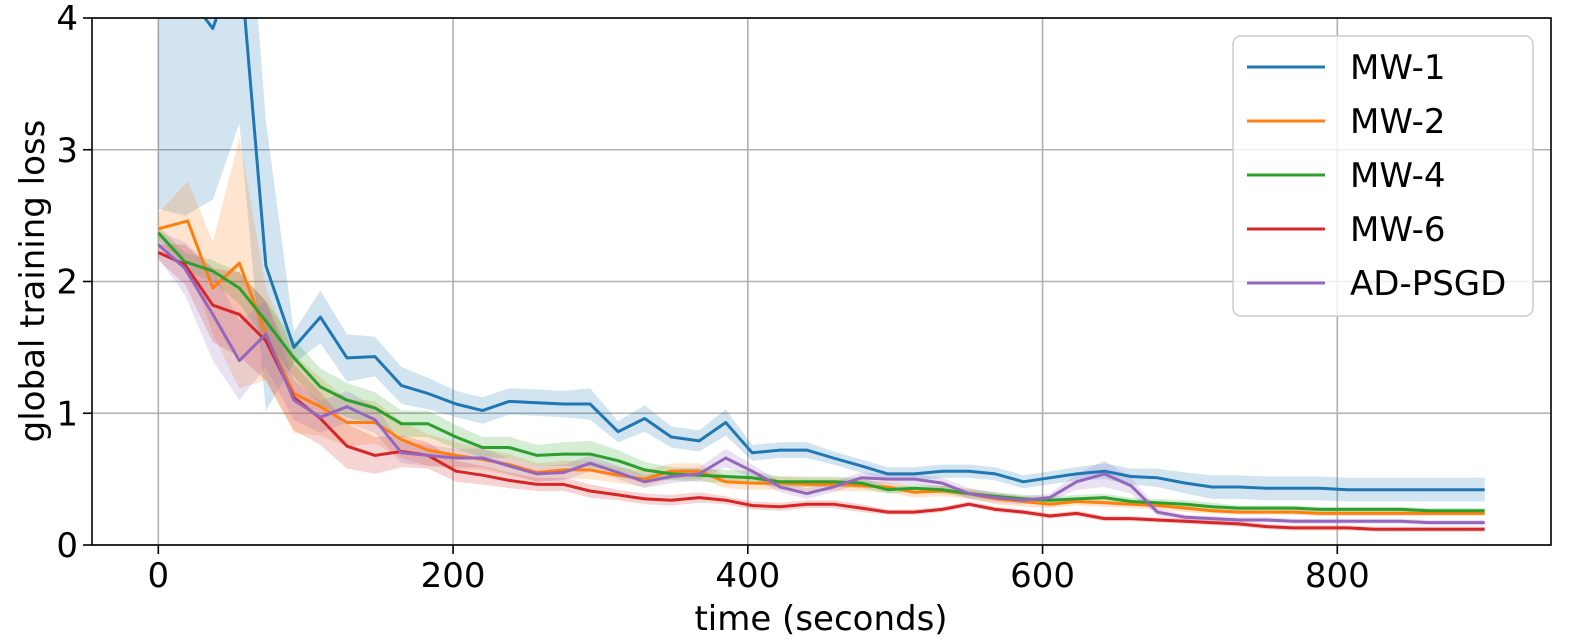 This screenshot has width=1577, height=643. What do you see at coordinates (1337, 576) in the screenshot?
I see `x-tick-label: 800` at bounding box center [1337, 576].